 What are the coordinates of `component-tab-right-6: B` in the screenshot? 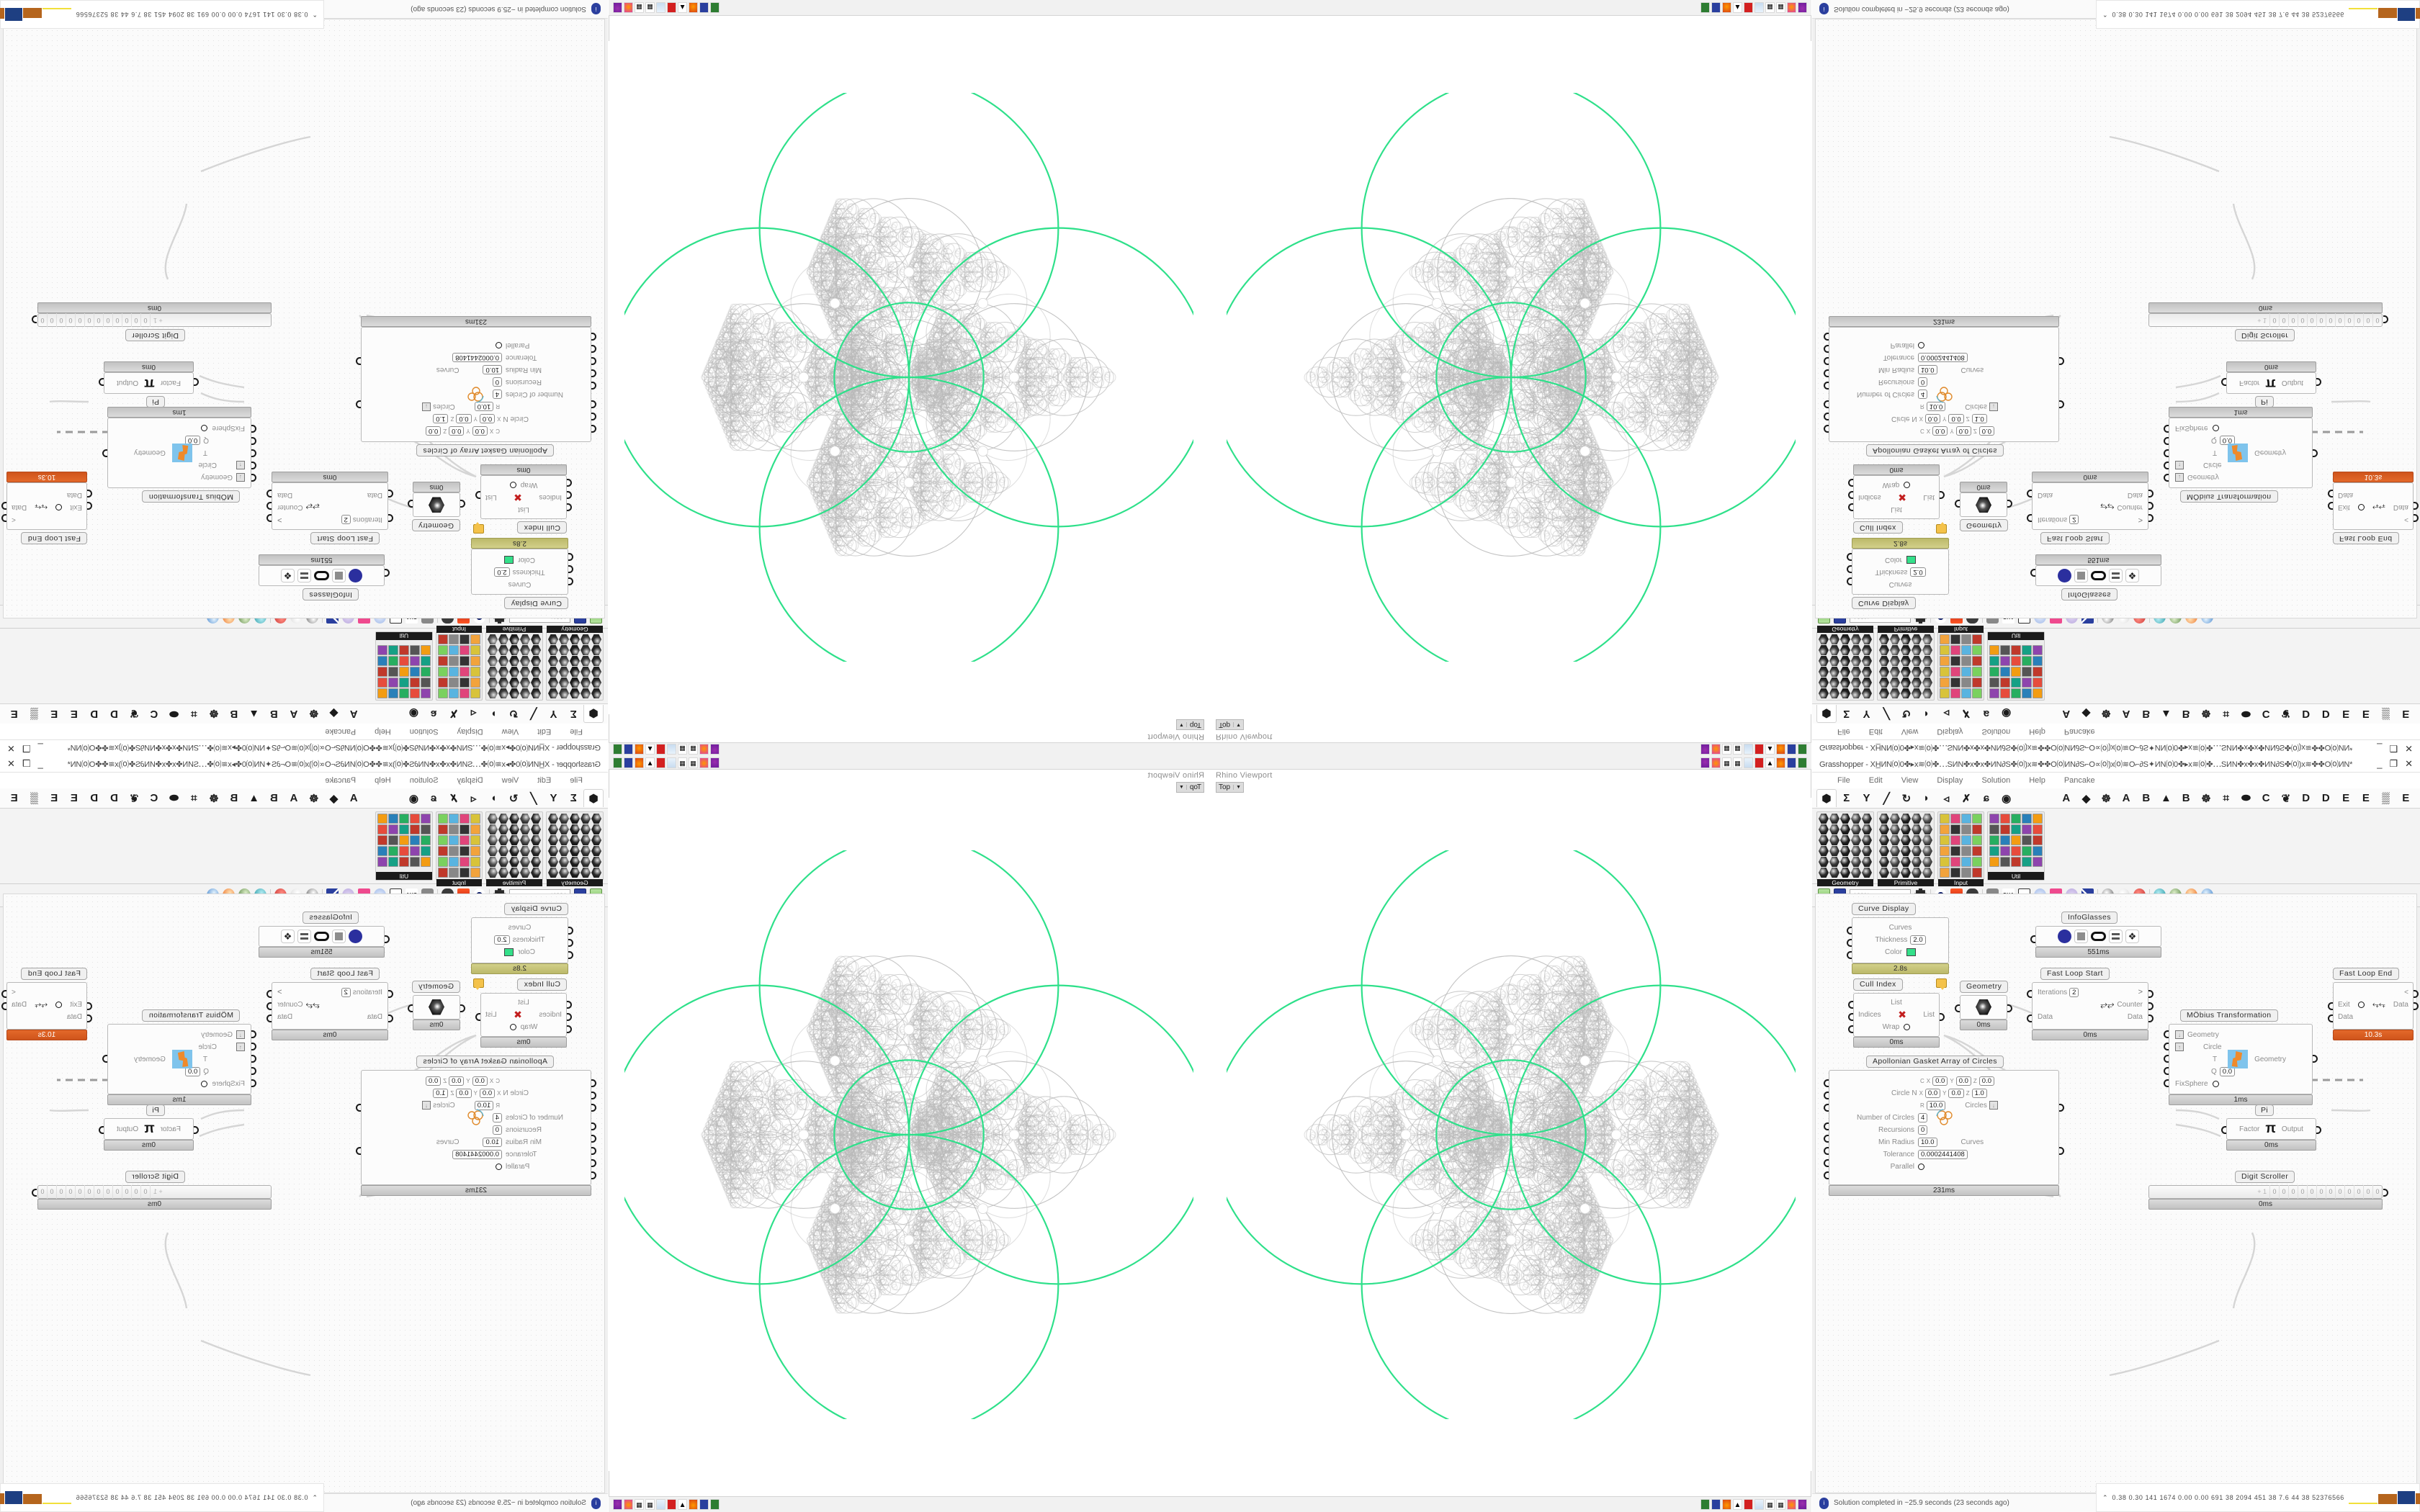 It's located at (234, 714).